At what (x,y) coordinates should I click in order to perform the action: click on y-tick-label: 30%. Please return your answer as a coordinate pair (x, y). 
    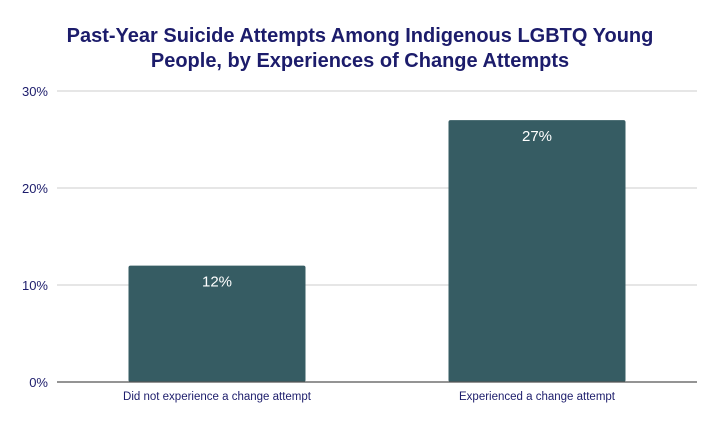
    Looking at the image, I should click on (35, 91).